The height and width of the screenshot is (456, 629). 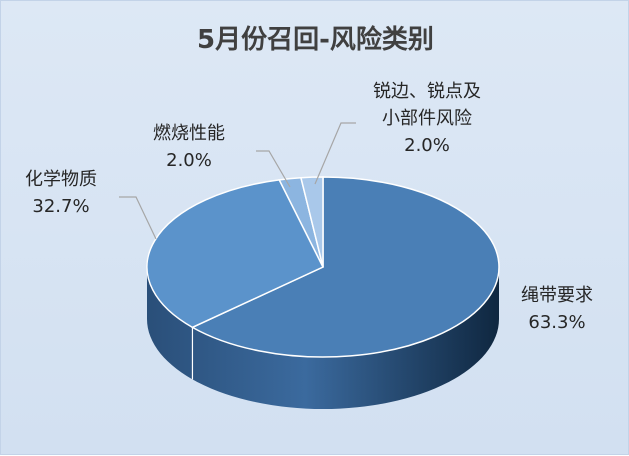 I want to click on slice-label-1: 绳带要求, so click(x=557, y=295).